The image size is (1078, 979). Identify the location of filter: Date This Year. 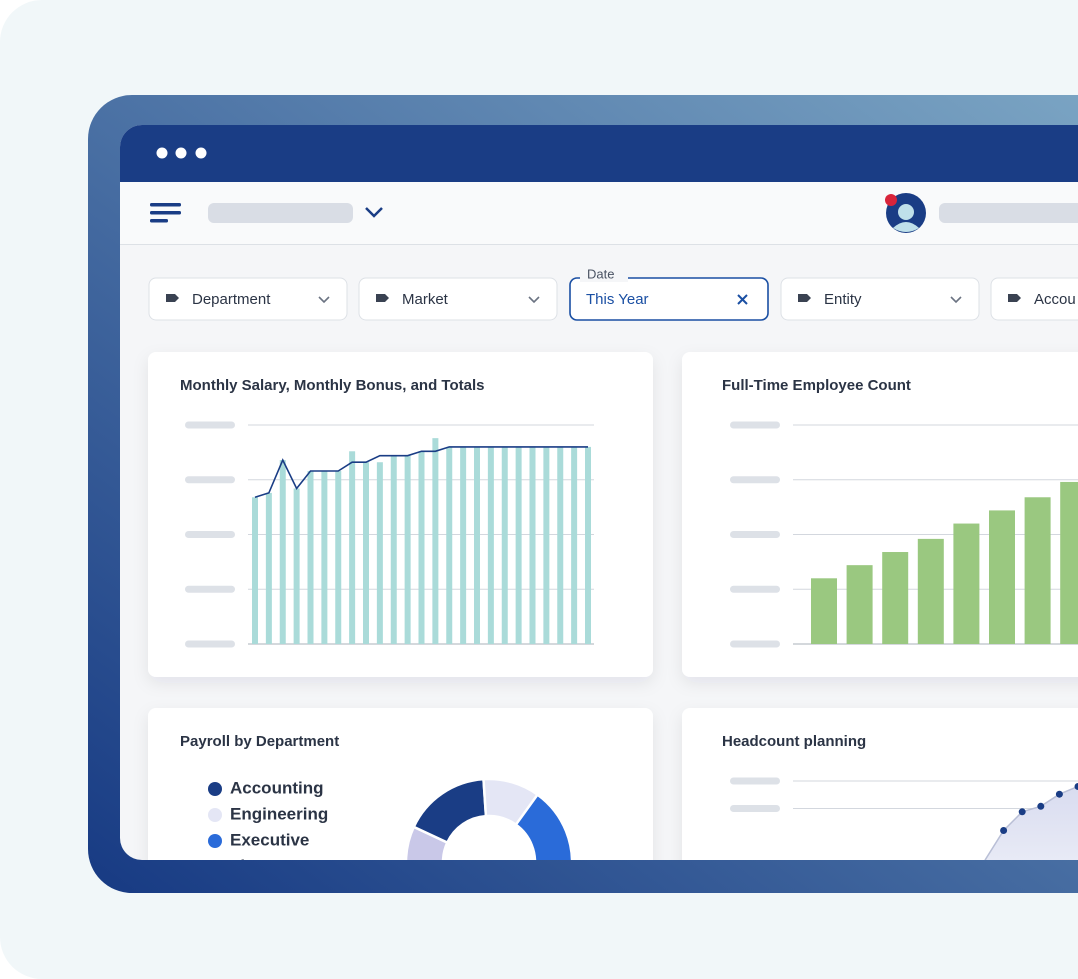
(669, 293).